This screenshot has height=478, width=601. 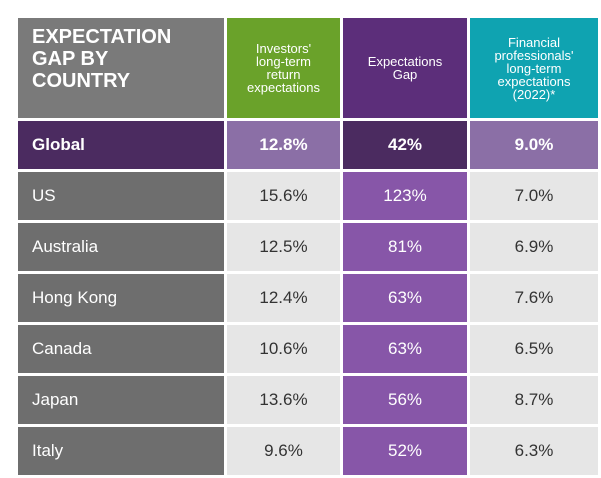 I want to click on row-label: US, so click(x=121, y=196).